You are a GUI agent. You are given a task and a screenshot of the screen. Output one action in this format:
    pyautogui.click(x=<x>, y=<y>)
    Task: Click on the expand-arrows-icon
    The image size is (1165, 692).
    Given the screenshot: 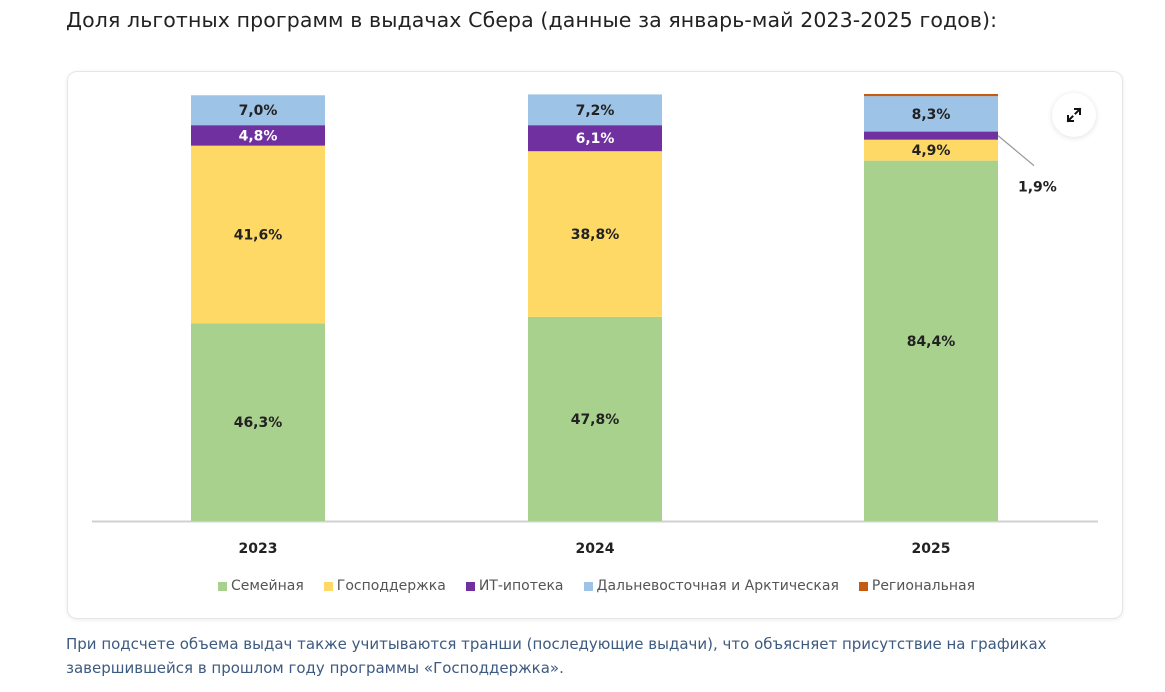 What is the action you would take?
    pyautogui.click(x=1074, y=115)
    